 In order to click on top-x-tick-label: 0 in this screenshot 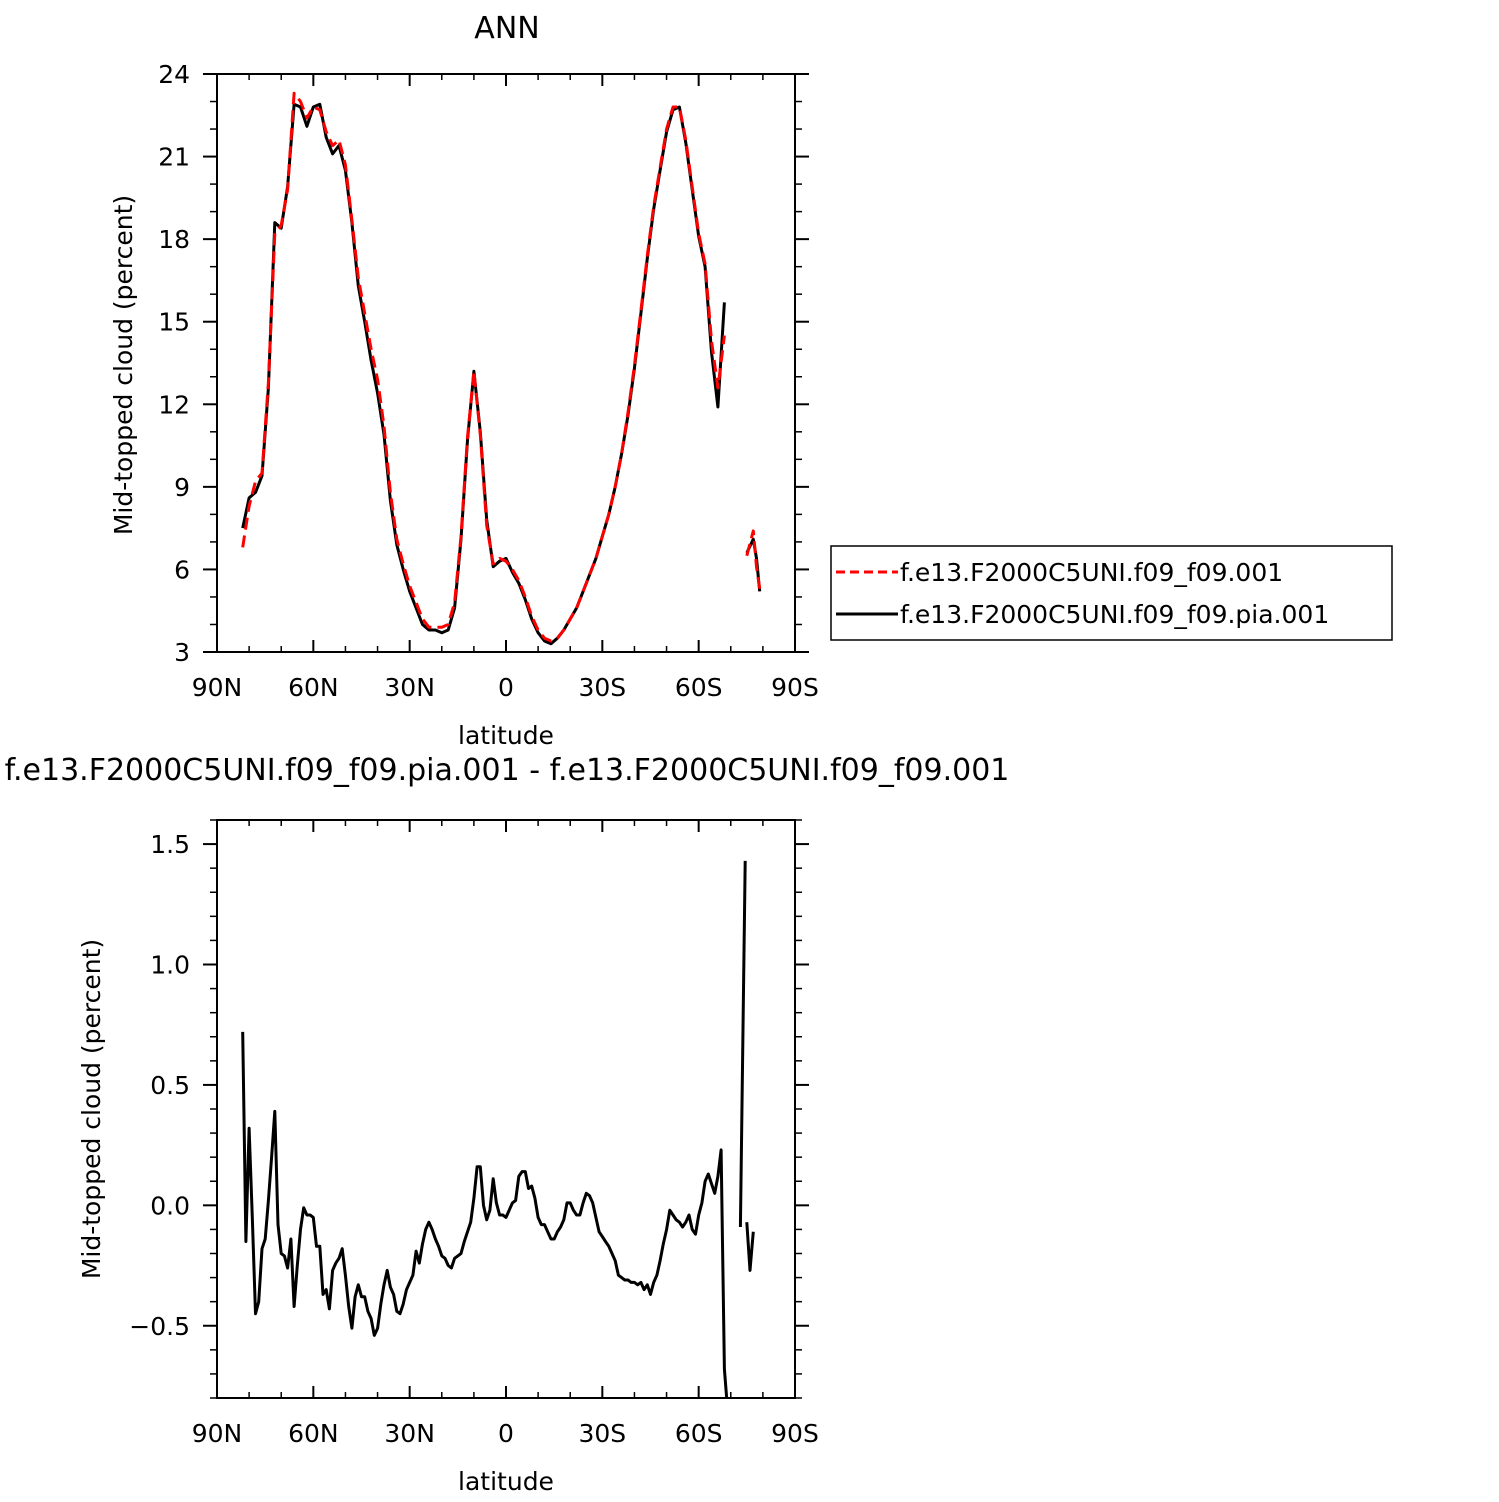, I will do `click(506, 687)`.